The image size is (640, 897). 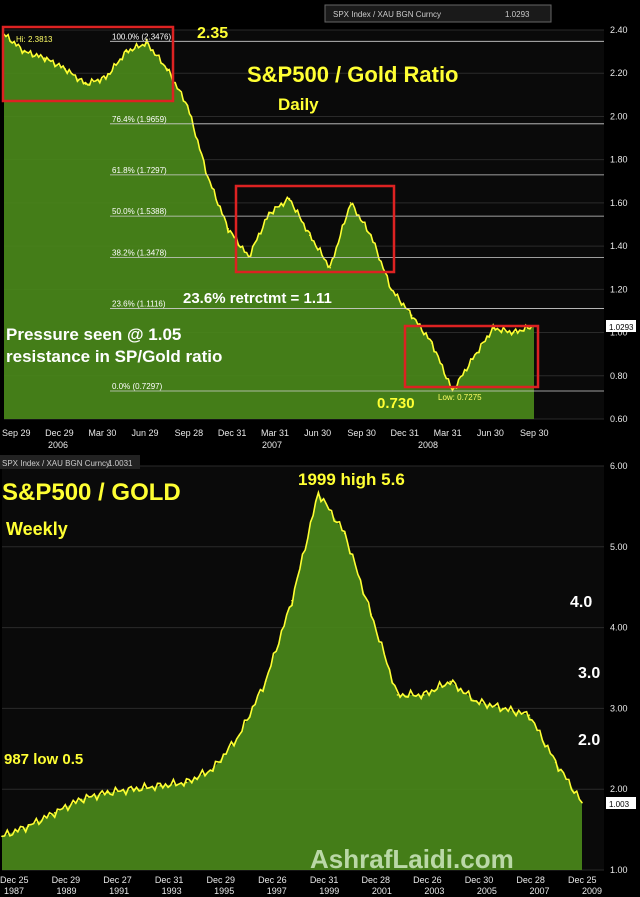 I want to click on axis-note-2: 2.0, so click(x=589, y=740).